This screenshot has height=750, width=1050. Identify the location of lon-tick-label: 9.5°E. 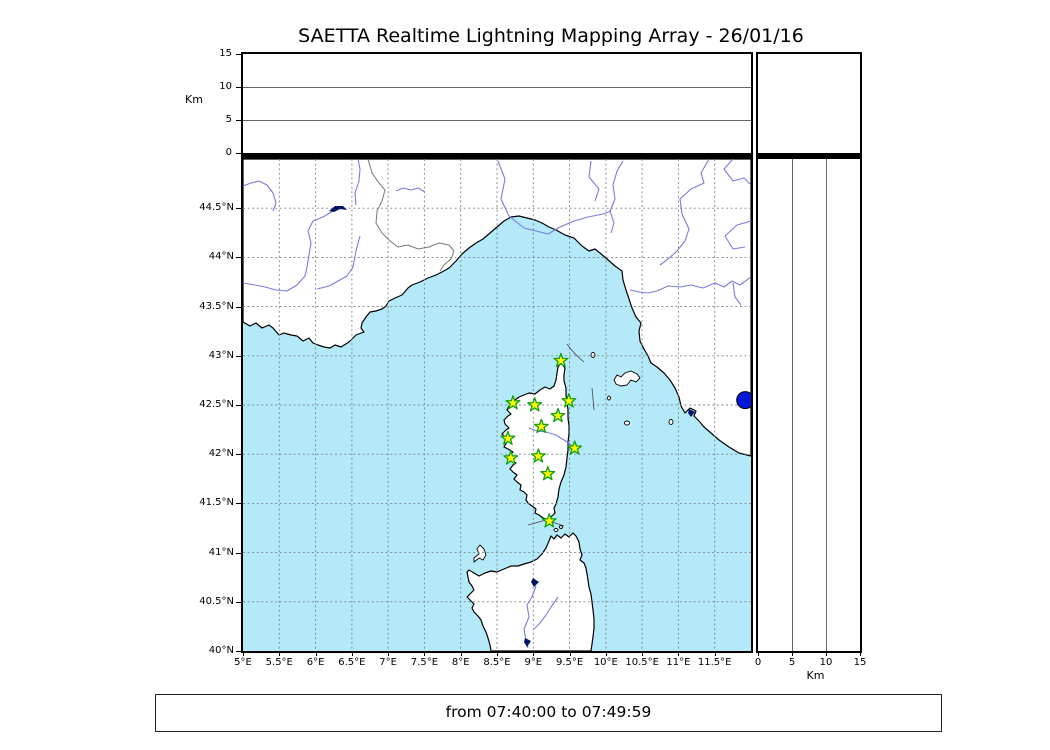
(569, 662).